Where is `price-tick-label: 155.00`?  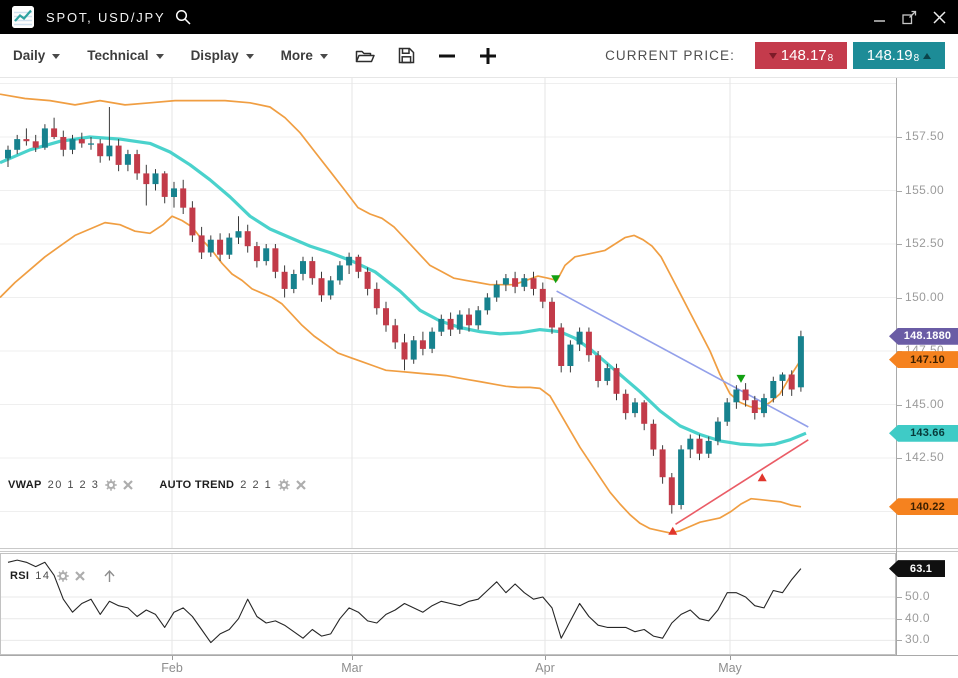 price-tick-label: 155.00 is located at coordinates (925, 189).